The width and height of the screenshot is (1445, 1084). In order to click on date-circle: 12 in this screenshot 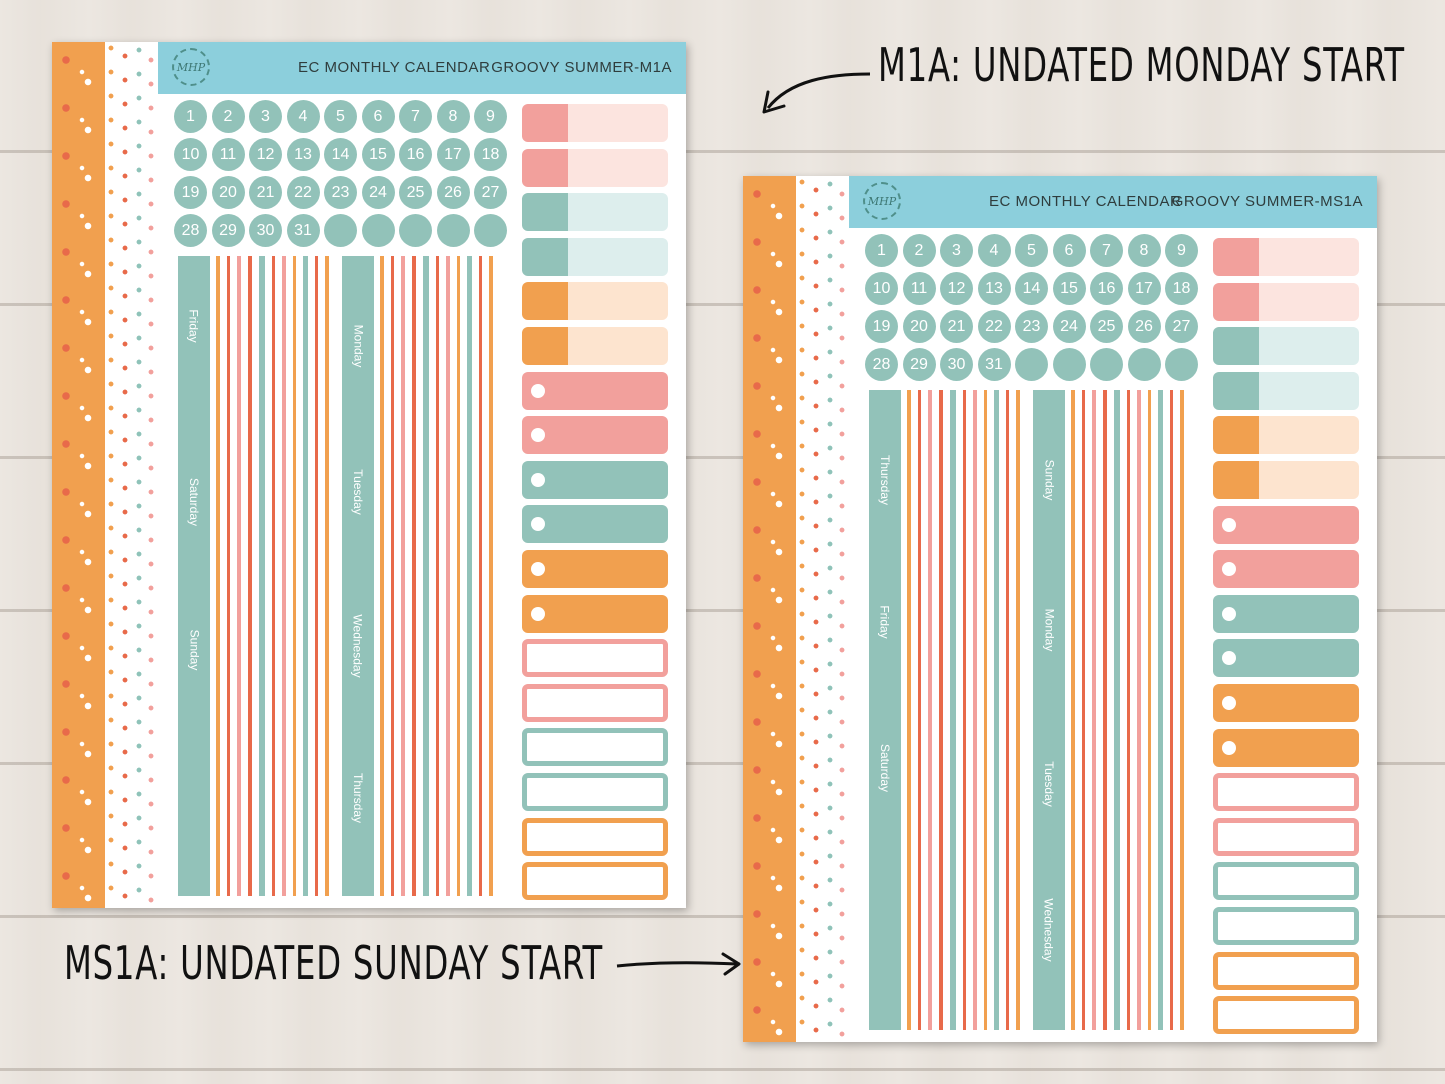, I will do `click(956, 288)`.